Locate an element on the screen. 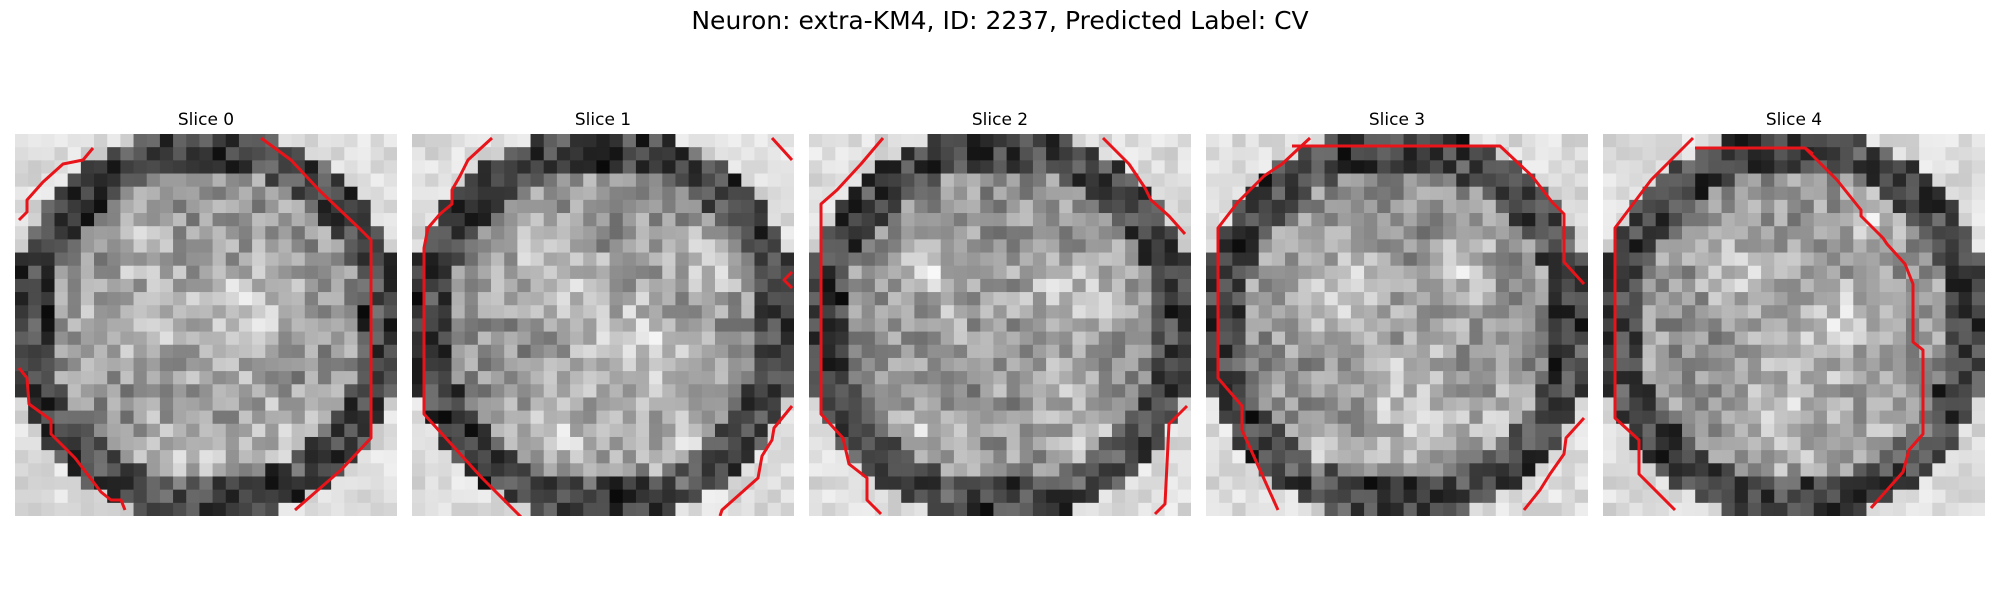 The image size is (2000, 600). slice-panel-3: Slice 3 is located at coordinates (1397, 312).